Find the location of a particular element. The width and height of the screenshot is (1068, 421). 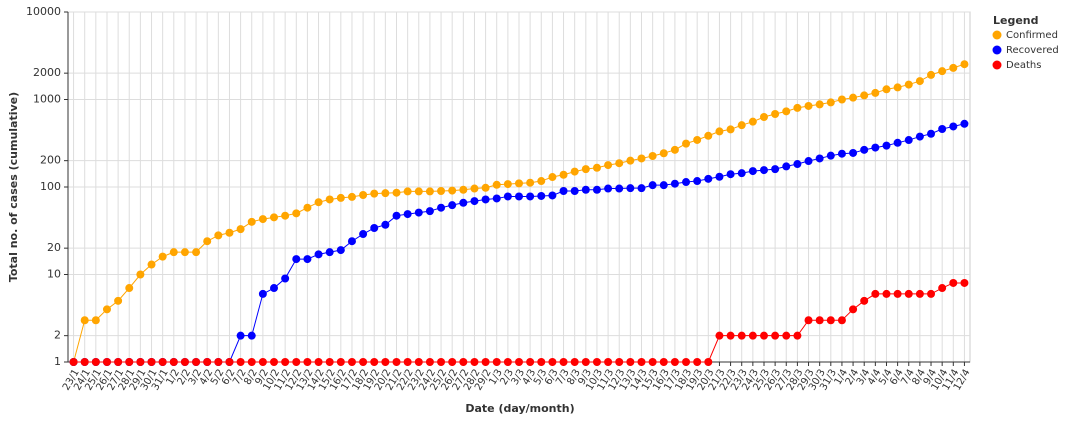

legend-label: Recovered is located at coordinates (1032, 50).